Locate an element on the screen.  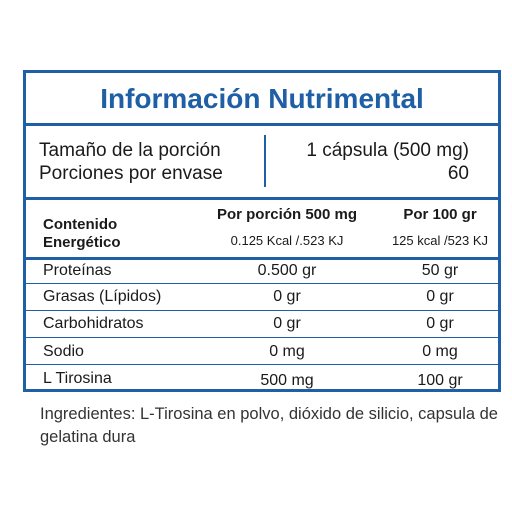
row-tyrosine-portion: 500 mg is located at coordinates (287, 380).